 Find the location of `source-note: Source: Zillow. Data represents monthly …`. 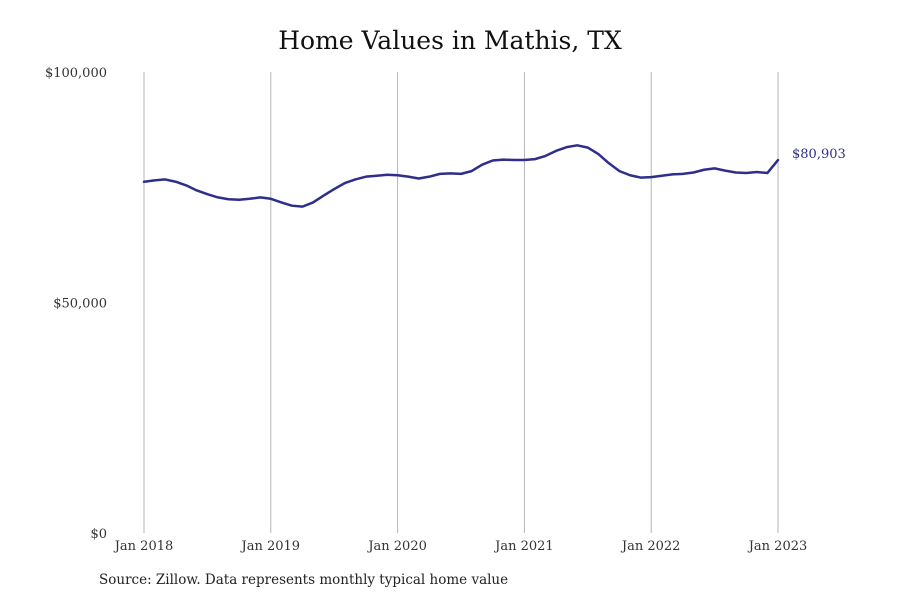

source-note: Source: Zillow. Data represents monthly … is located at coordinates (304, 580).